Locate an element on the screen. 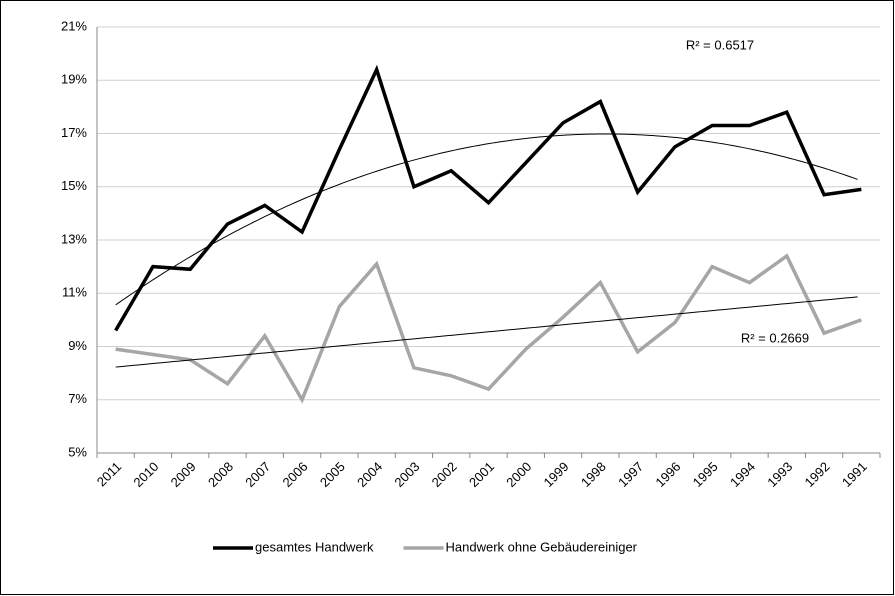  annotation: R² = 0.6517 is located at coordinates (720, 44).